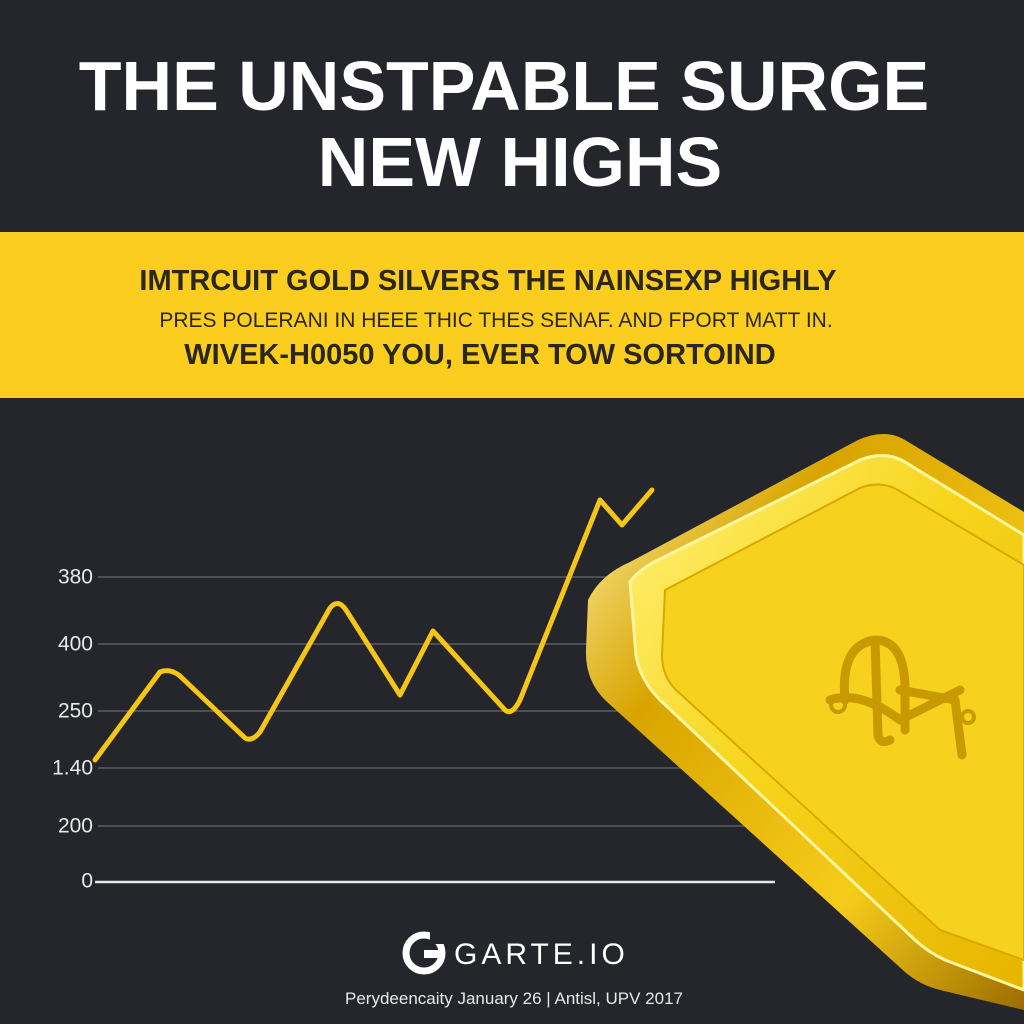 The height and width of the screenshot is (1024, 1024). What do you see at coordinates (72, 768) in the screenshot?
I see `axis-label: 1.40` at bounding box center [72, 768].